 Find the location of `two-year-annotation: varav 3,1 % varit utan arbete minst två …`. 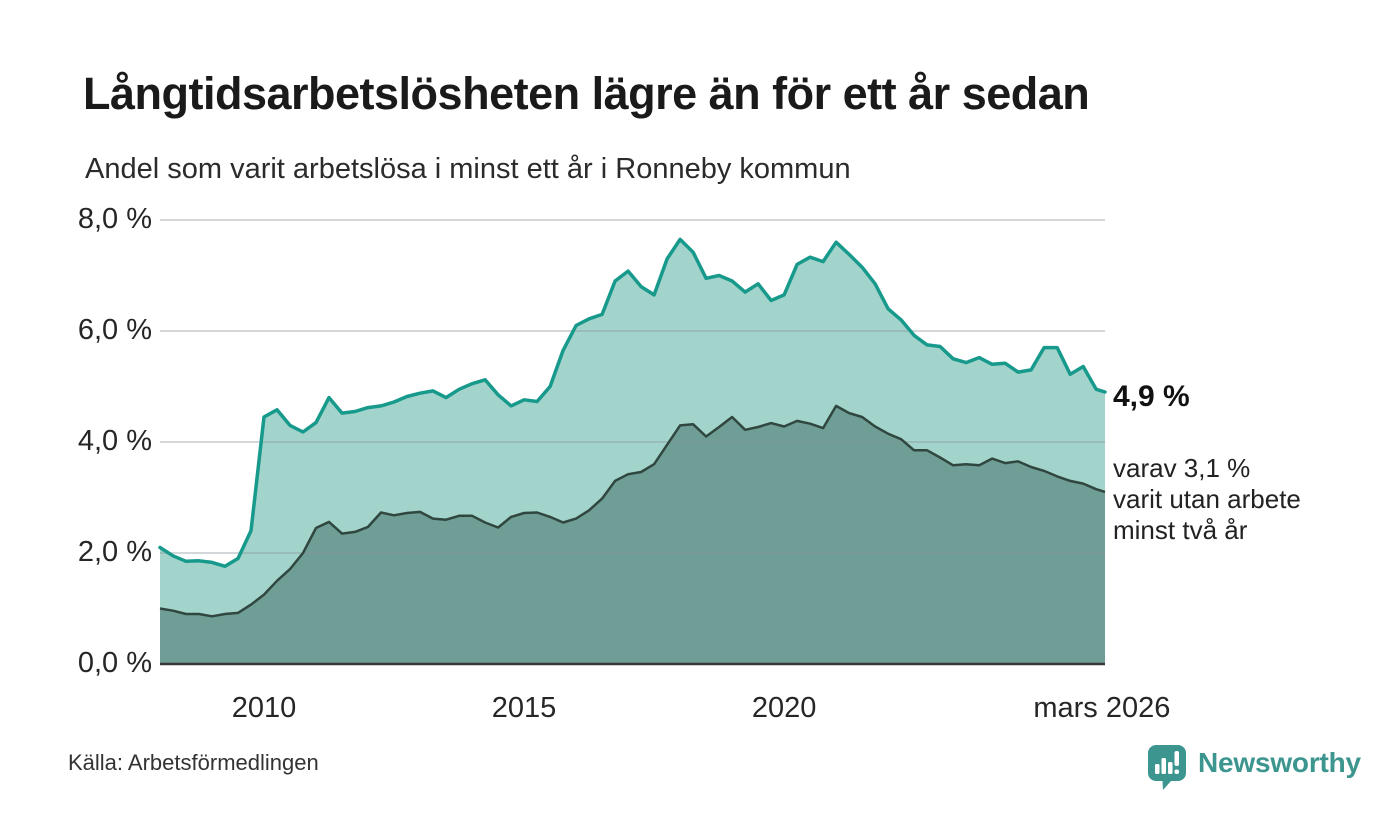

two-year-annotation: varav 3,1 % varit utan arbete minst två … is located at coordinates (1207, 499).